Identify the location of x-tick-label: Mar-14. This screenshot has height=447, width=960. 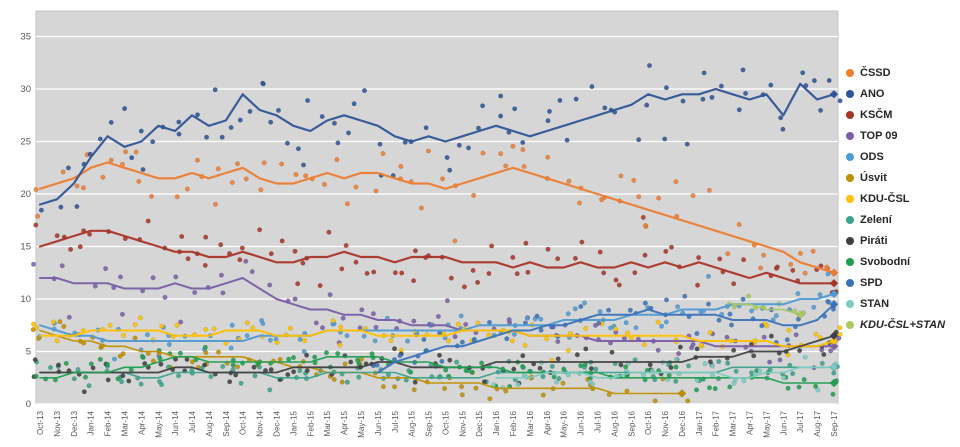
(124, 423).